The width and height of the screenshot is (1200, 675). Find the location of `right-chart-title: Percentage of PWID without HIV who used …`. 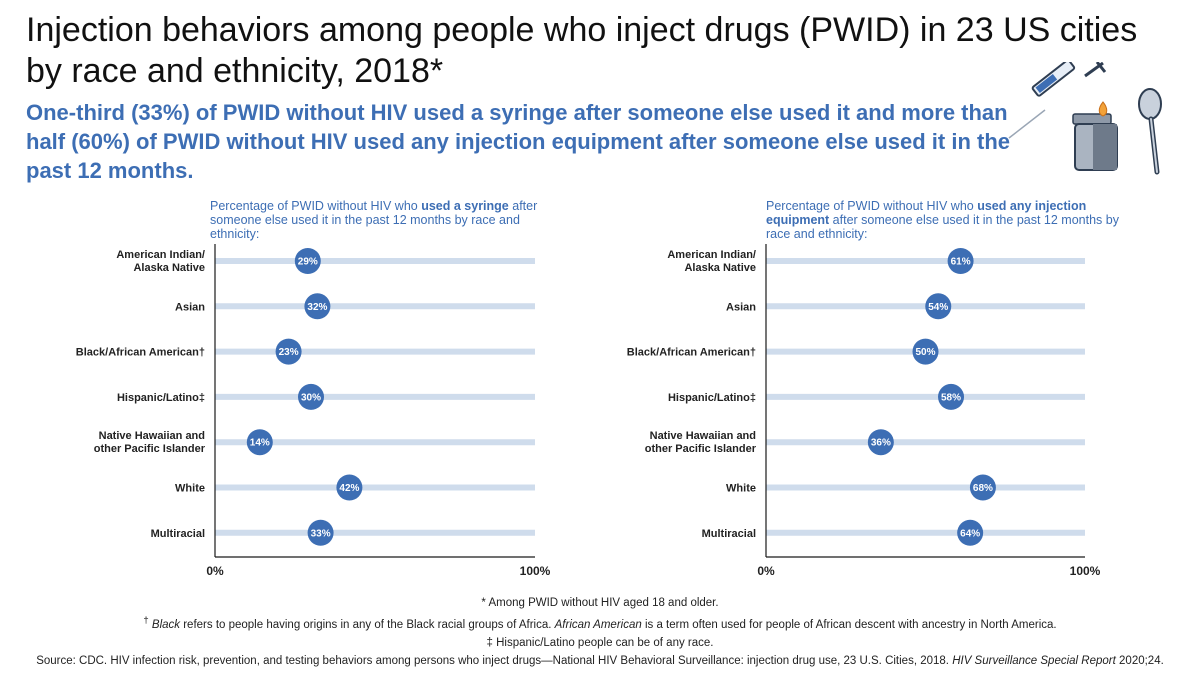

right-chart-title: Percentage of PWID without HIV who used … is located at coordinates (942, 220).